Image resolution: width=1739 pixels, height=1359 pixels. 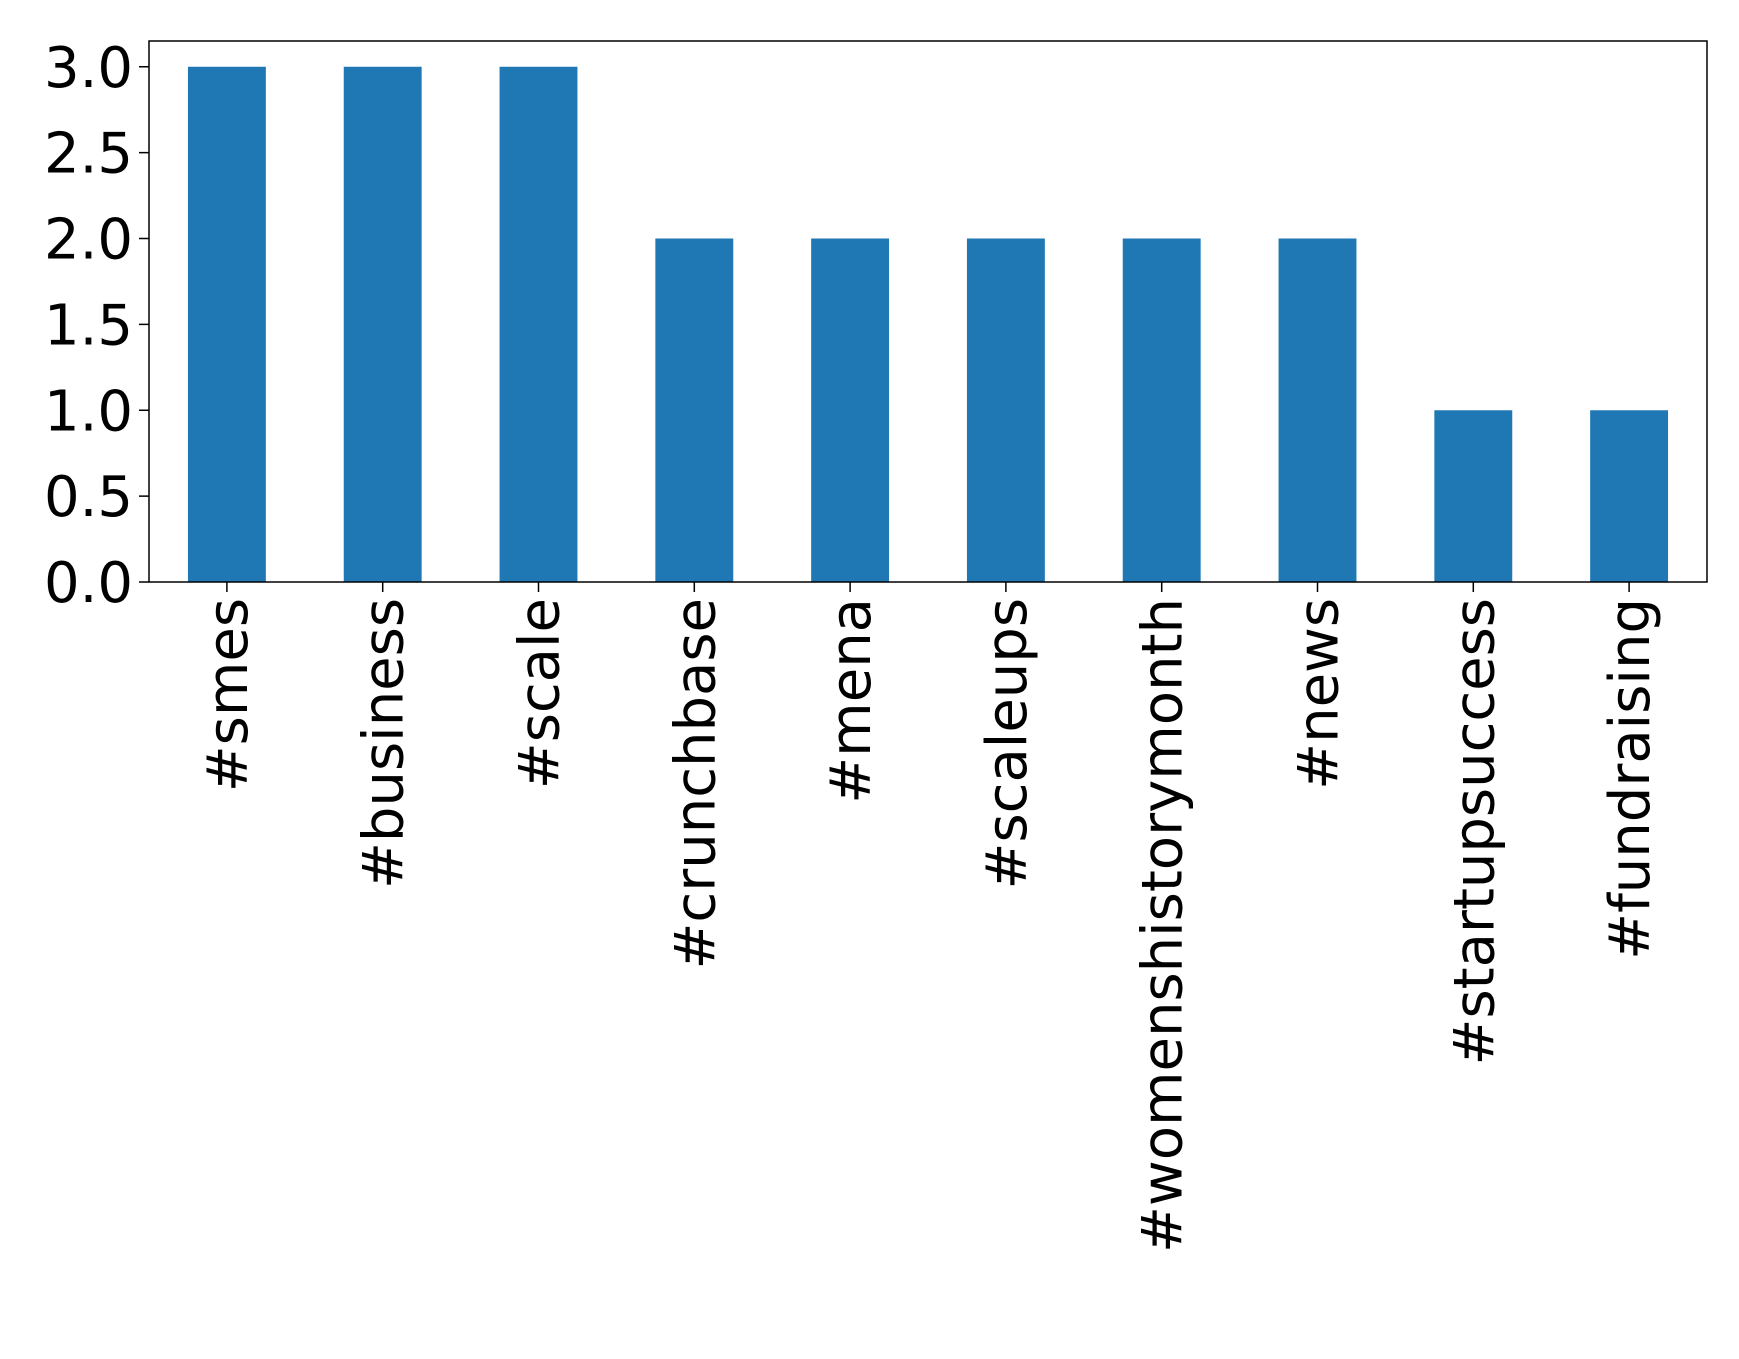 I want to click on y-tick-label: 3.0, so click(x=88, y=68).